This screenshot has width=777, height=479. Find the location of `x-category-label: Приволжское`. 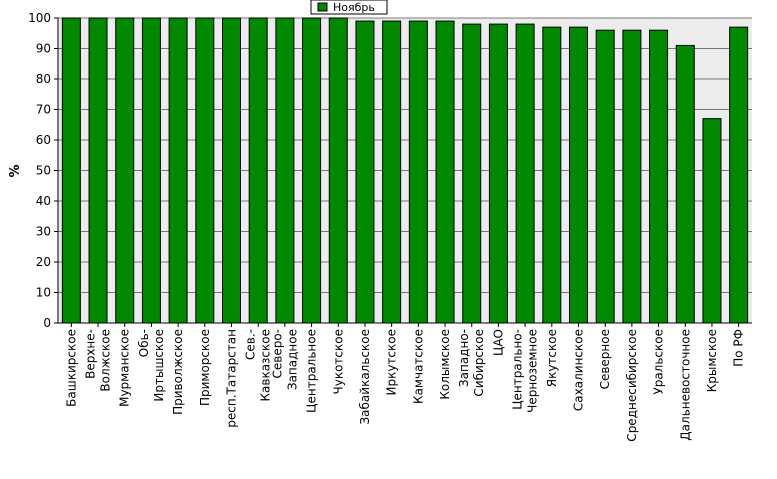

x-category-label: Приволжское is located at coordinates (178, 372).